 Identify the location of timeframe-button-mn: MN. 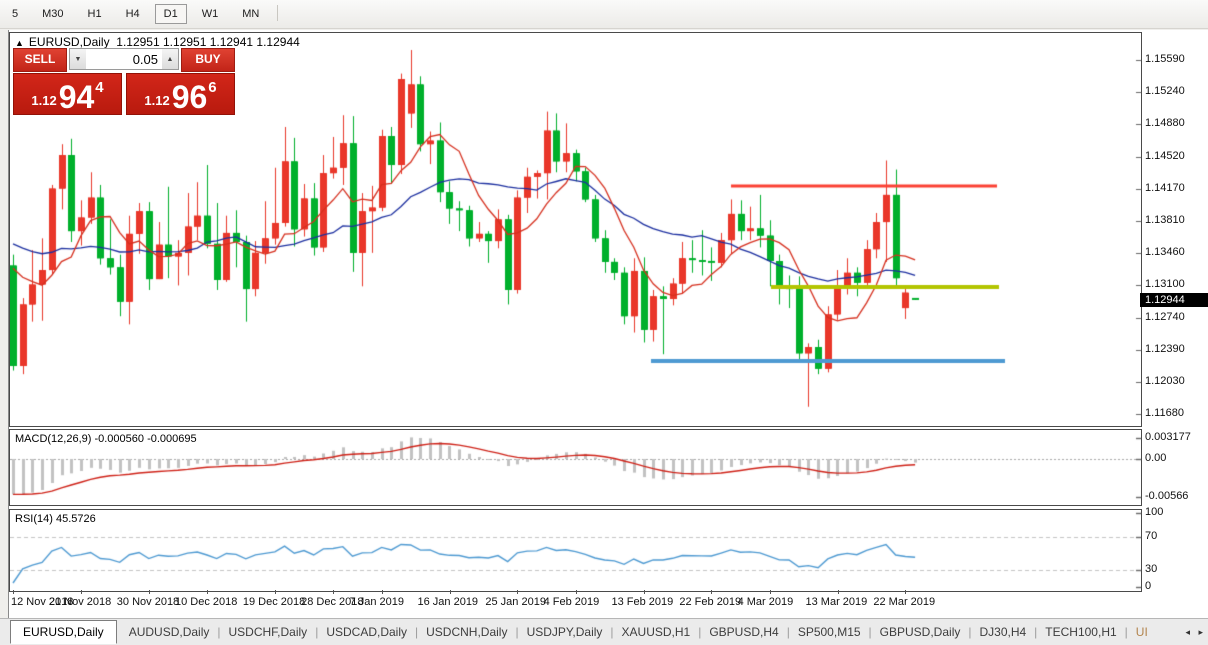
(251, 14).